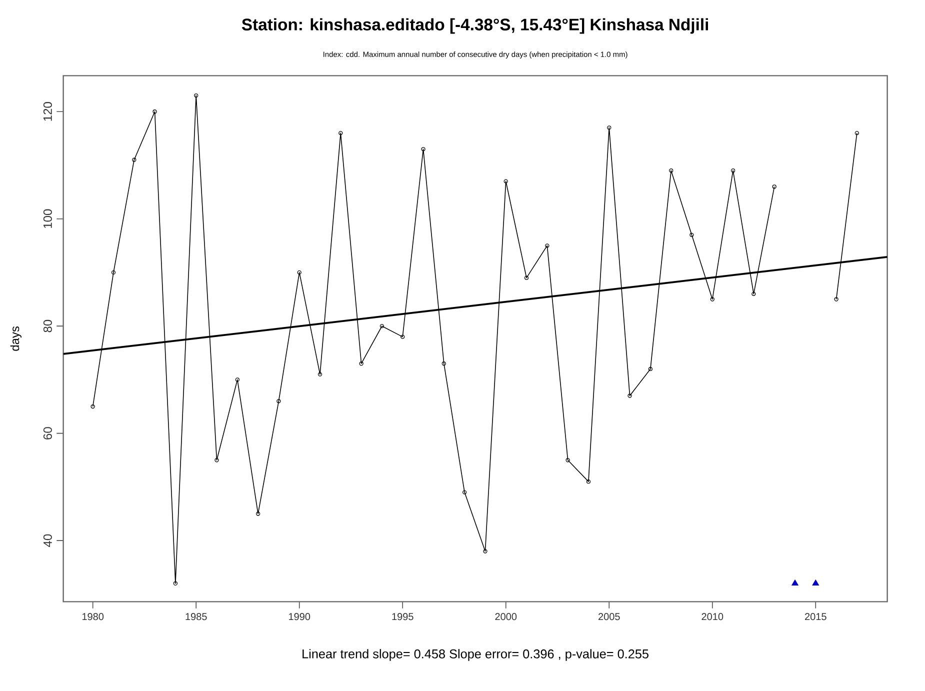  What do you see at coordinates (713, 616) in the screenshot?
I see `x-tick-label: 2010` at bounding box center [713, 616].